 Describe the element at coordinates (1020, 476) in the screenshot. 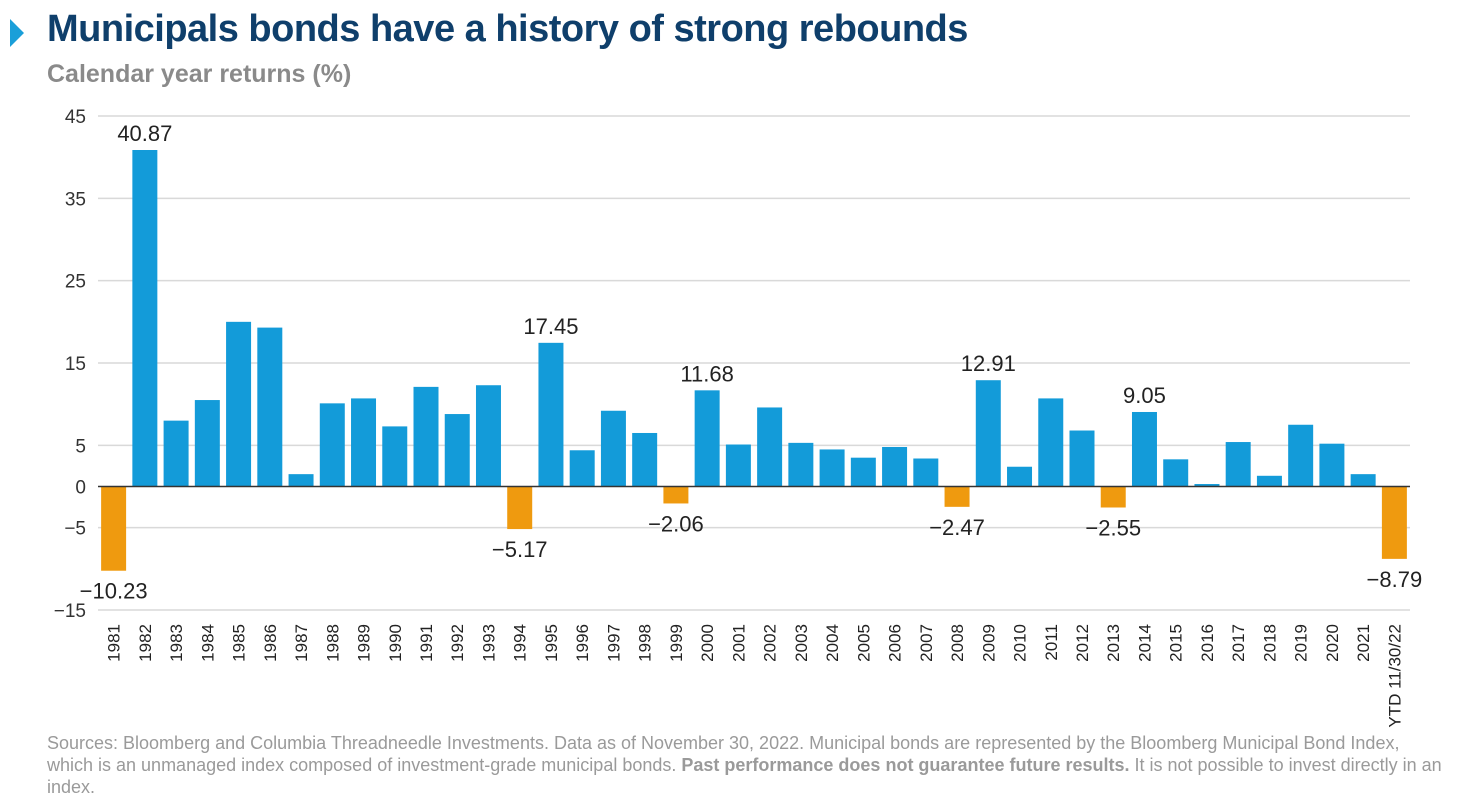

I see `bar-2010` at that location.